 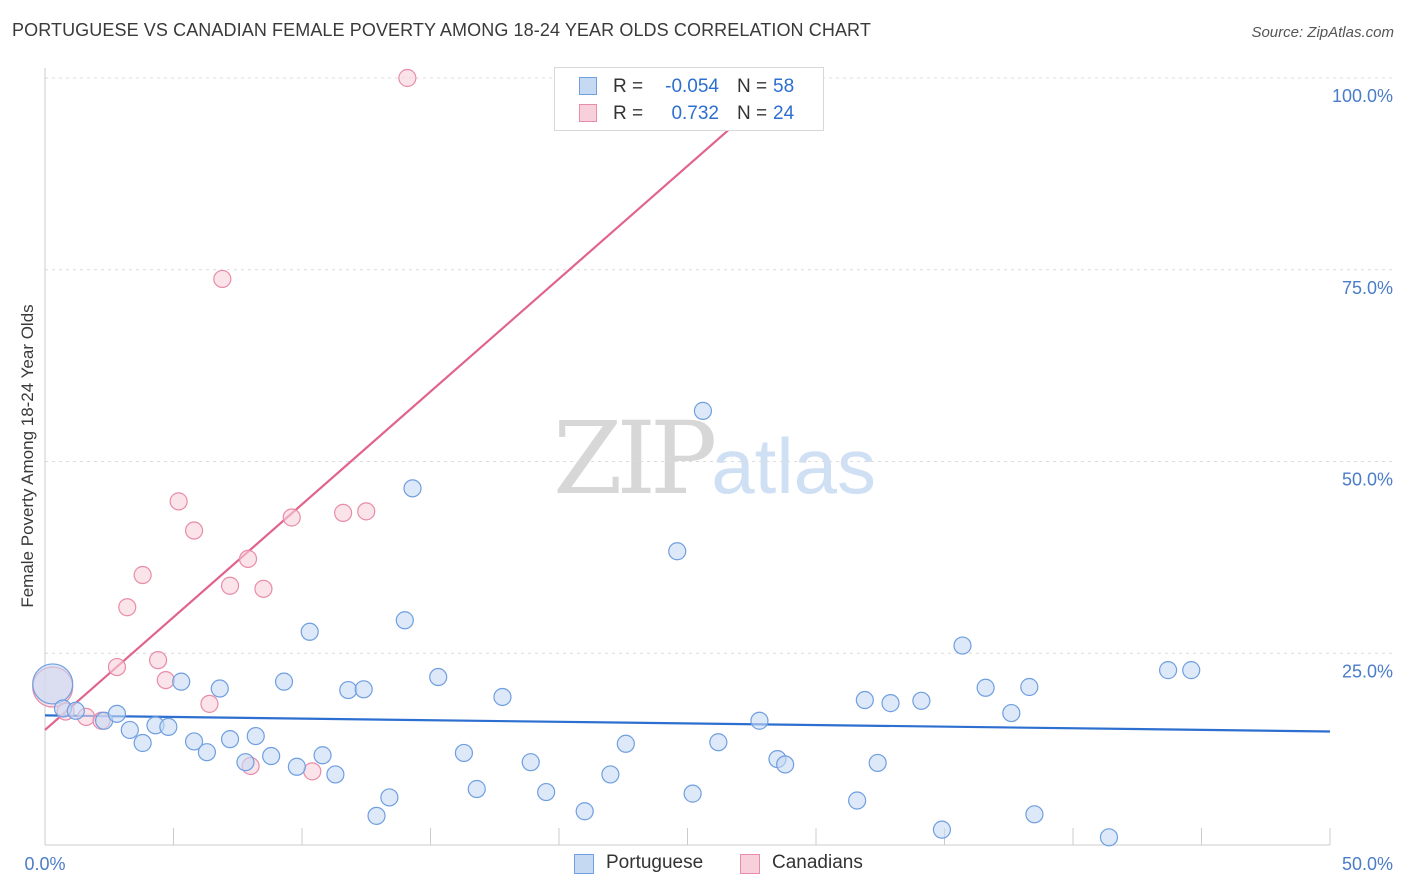 I want to click on portuguese-swatch, so click(x=588, y=86).